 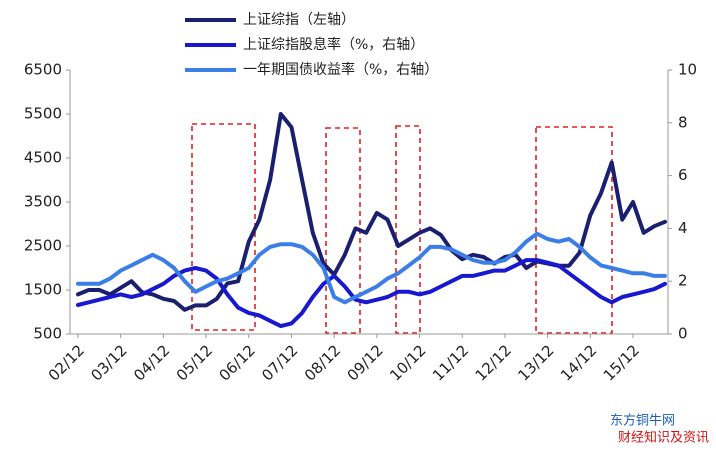 I want to click on x-tick-label: 06/12, so click(x=236, y=362).